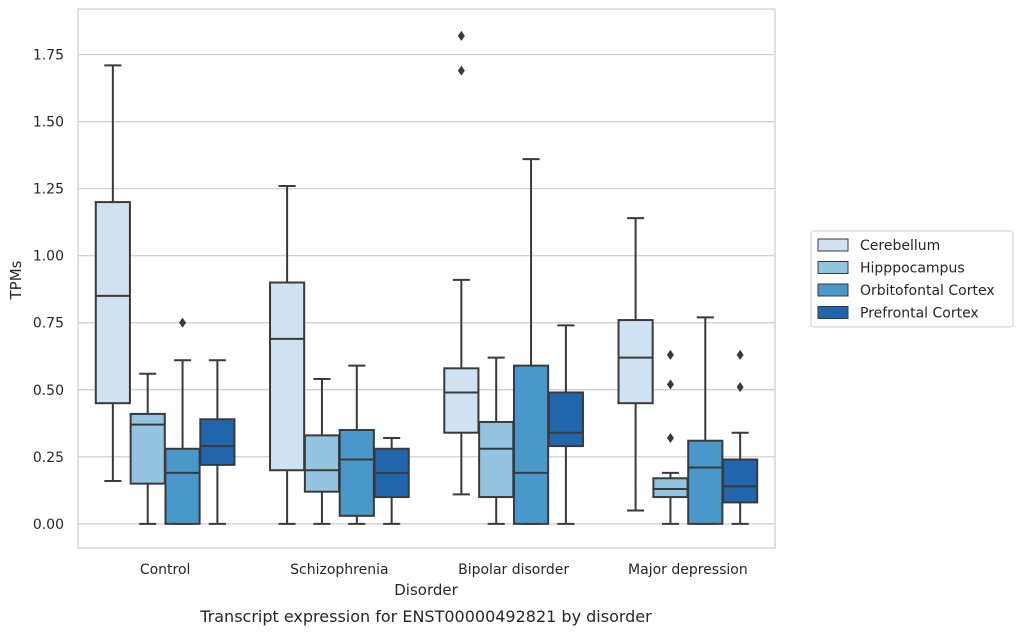 The height and width of the screenshot is (634, 1023). I want to click on y-axis-title: TPMs, so click(16, 280).